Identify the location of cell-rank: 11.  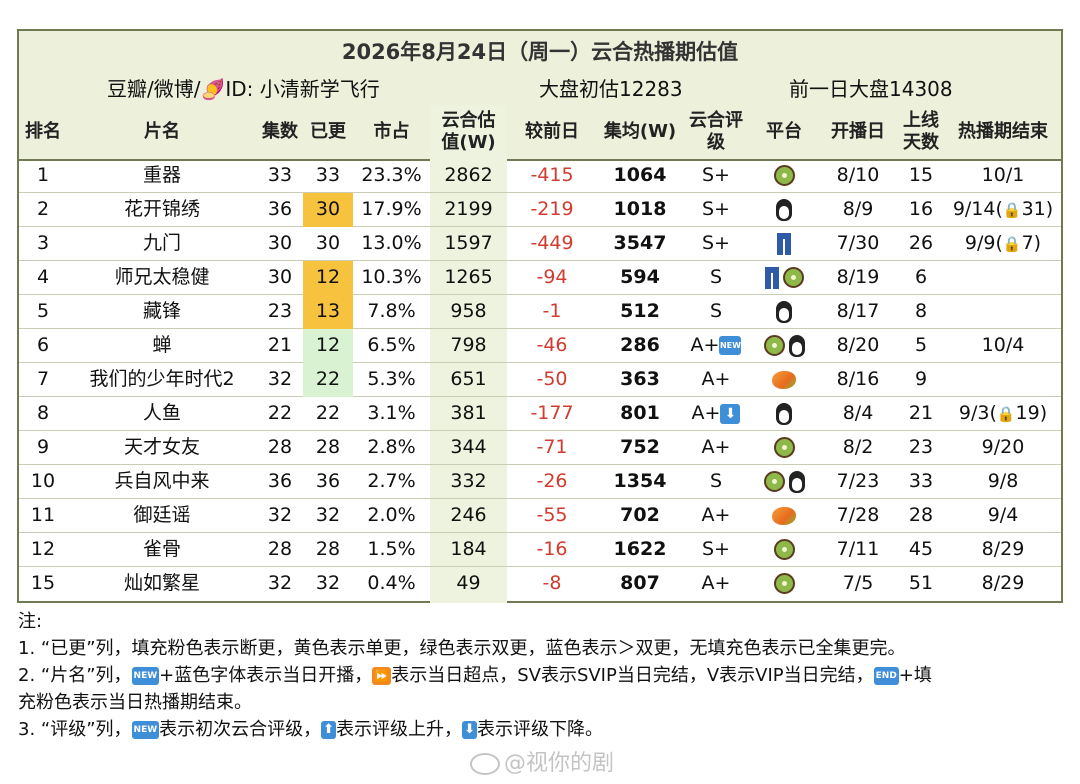
(43, 515).